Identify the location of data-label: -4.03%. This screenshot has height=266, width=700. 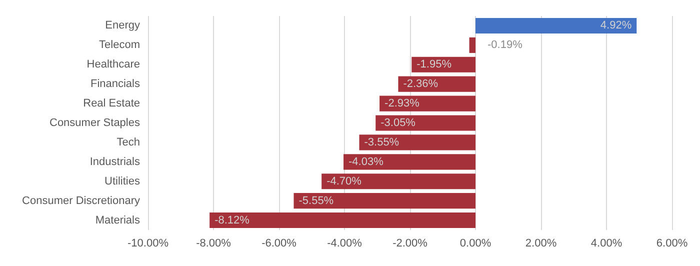
(366, 162).